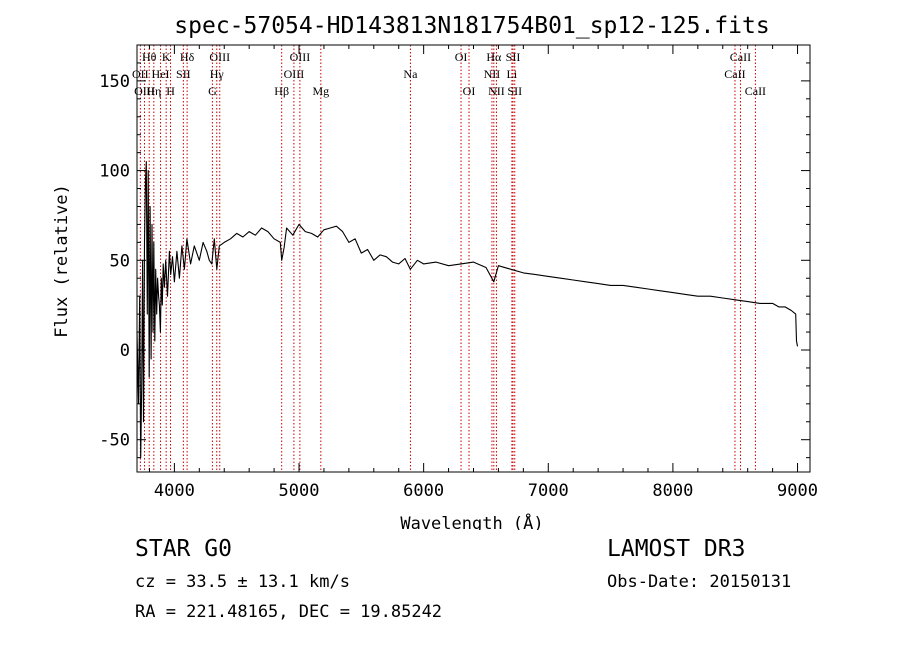 This screenshot has width=900, height=649. Describe the element at coordinates (149, 57) in the screenshot. I see `spectral-line-label: Hθ` at that location.